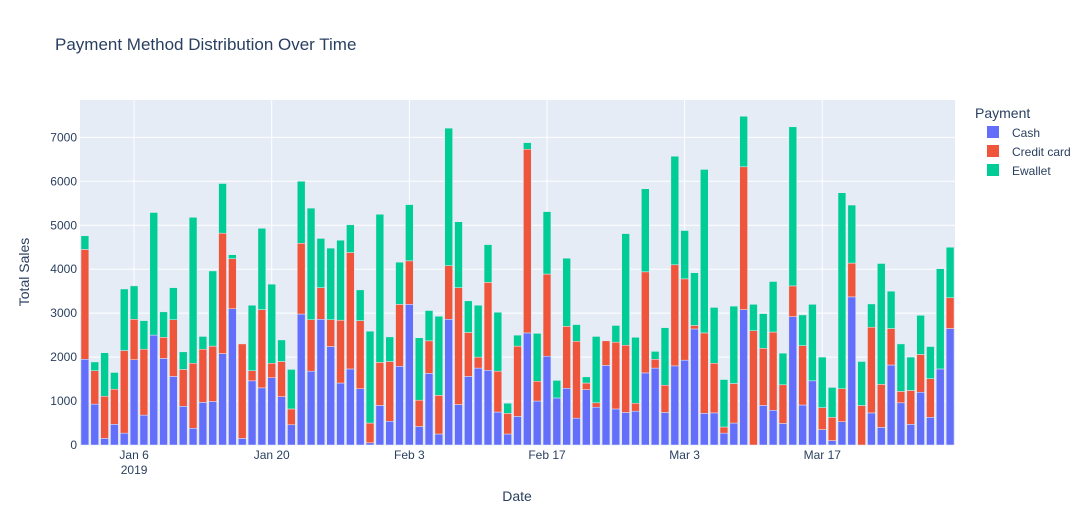 This screenshot has width=1087, height=530. I want to click on legend-swatch-credit-card, so click(993, 151).